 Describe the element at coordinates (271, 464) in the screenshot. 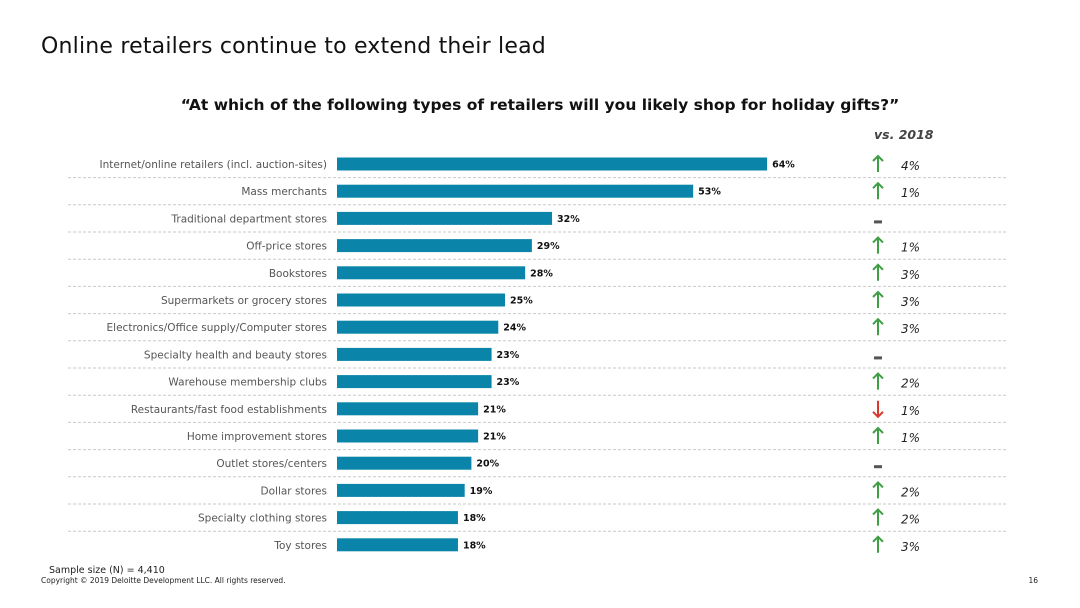

I see `category-label: Outlet stores/centers` at that location.